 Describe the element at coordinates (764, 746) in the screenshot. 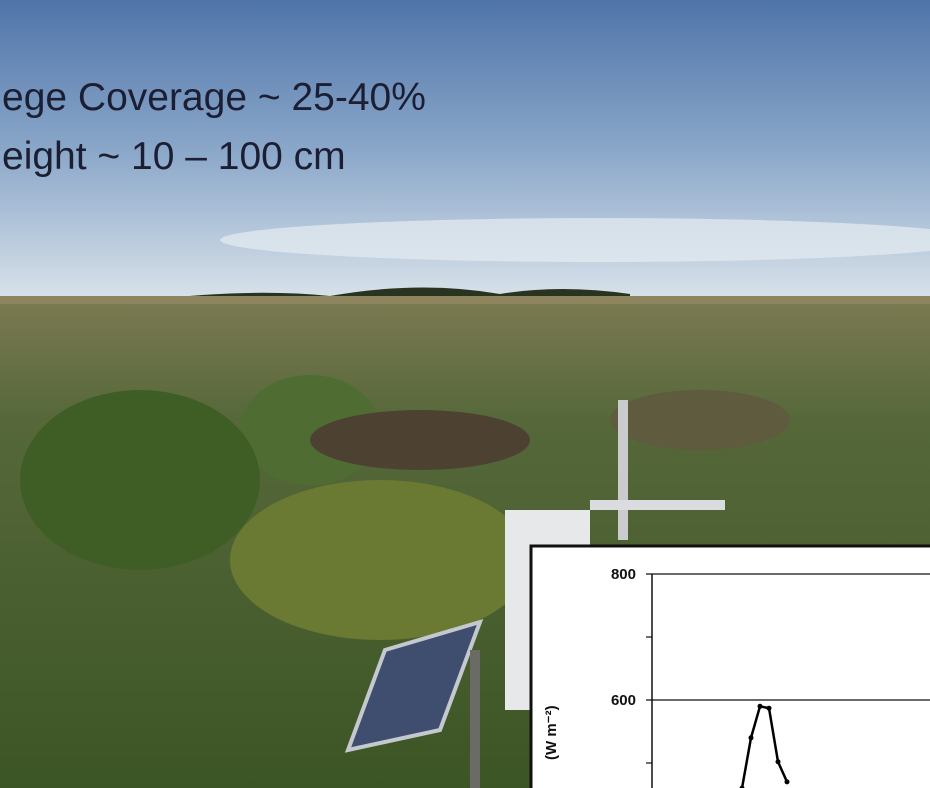

I see `data-line` at that location.